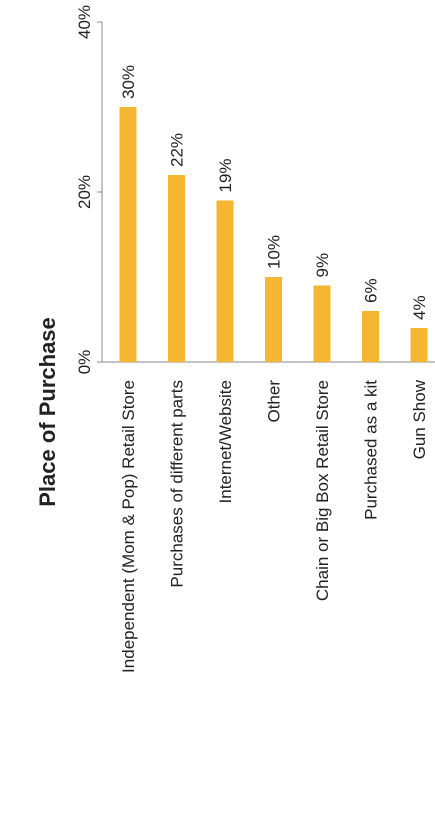 The image size is (435, 825). What do you see at coordinates (84, 22) in the screenshot?
I see `value-axis-tick-label: 40%` at bounding box center [84, 22].